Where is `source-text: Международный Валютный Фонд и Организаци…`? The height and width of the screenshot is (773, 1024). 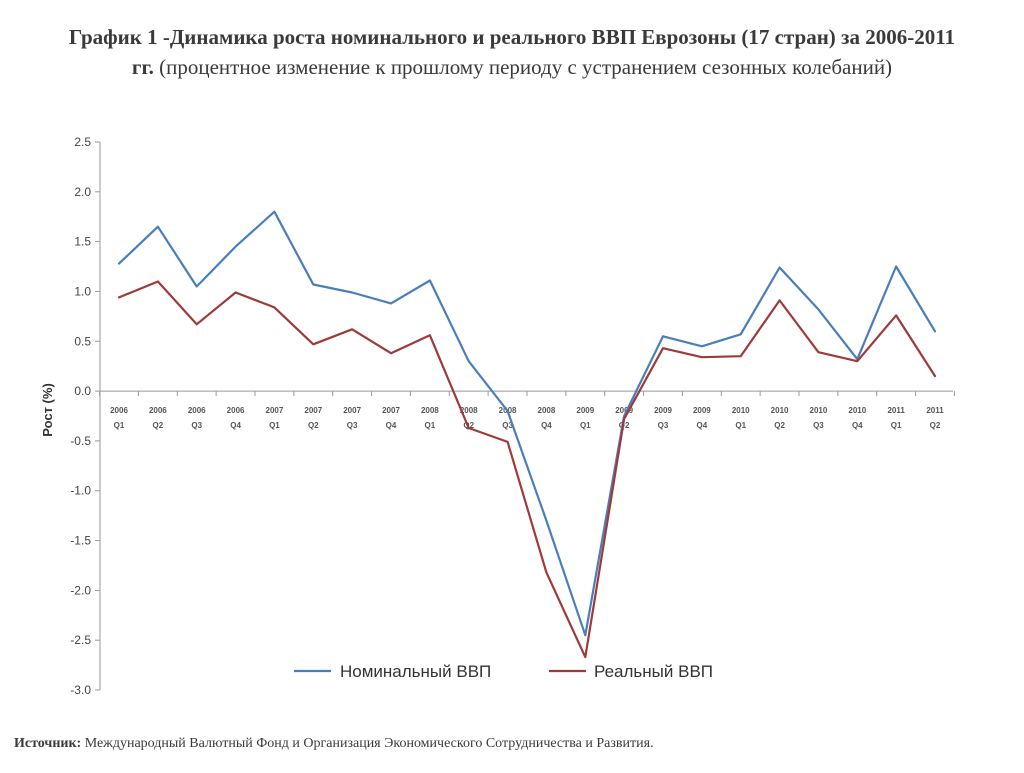 source-text: Международный Валютный Фонд и Организаци… is located at coordinates (367, 743).